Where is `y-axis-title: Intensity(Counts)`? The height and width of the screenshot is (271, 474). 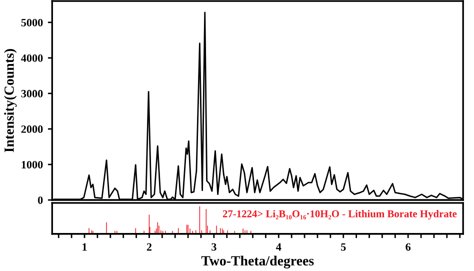 y-axis-title: Intensity(Counts) is located at coordinates (10, 100).